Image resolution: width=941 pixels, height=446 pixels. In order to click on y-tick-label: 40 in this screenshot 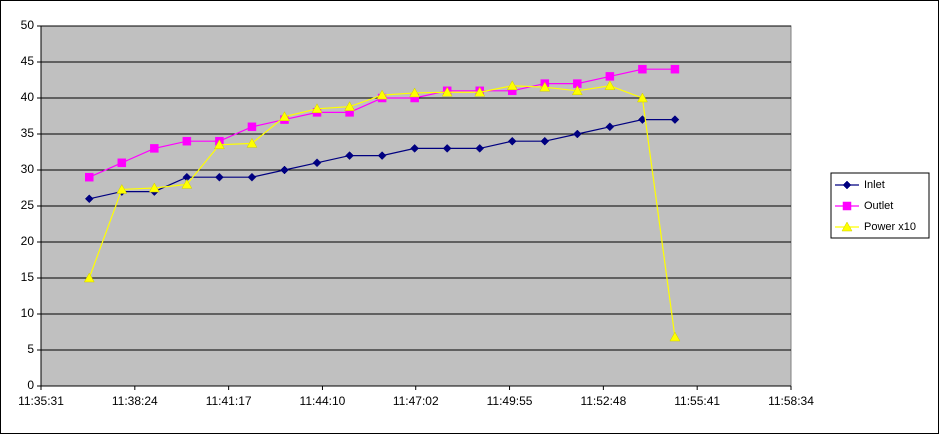, I will do `click(28, 97)`.